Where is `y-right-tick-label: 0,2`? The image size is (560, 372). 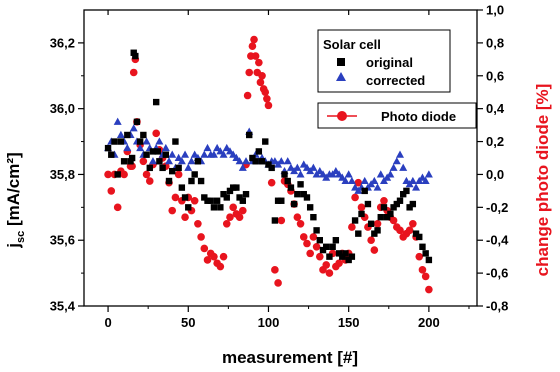
y-right-tick-label: 0,2 is located at coordinates (495, 141).